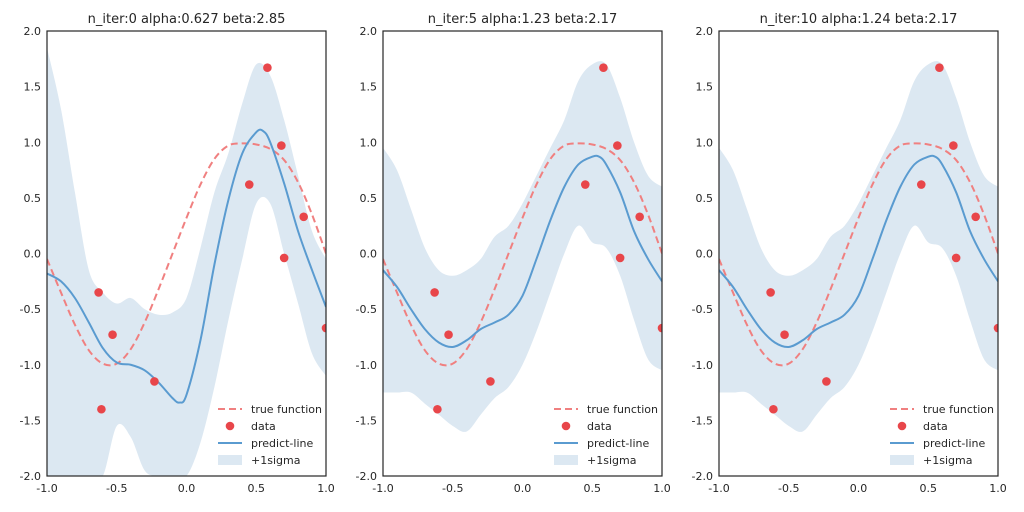  What do you see at coordinates (859, 19) in the screenshot?
I see `chart-title: n_iter:10 alpha:1.24 beta:2.17` at bounding box center [859, 19].